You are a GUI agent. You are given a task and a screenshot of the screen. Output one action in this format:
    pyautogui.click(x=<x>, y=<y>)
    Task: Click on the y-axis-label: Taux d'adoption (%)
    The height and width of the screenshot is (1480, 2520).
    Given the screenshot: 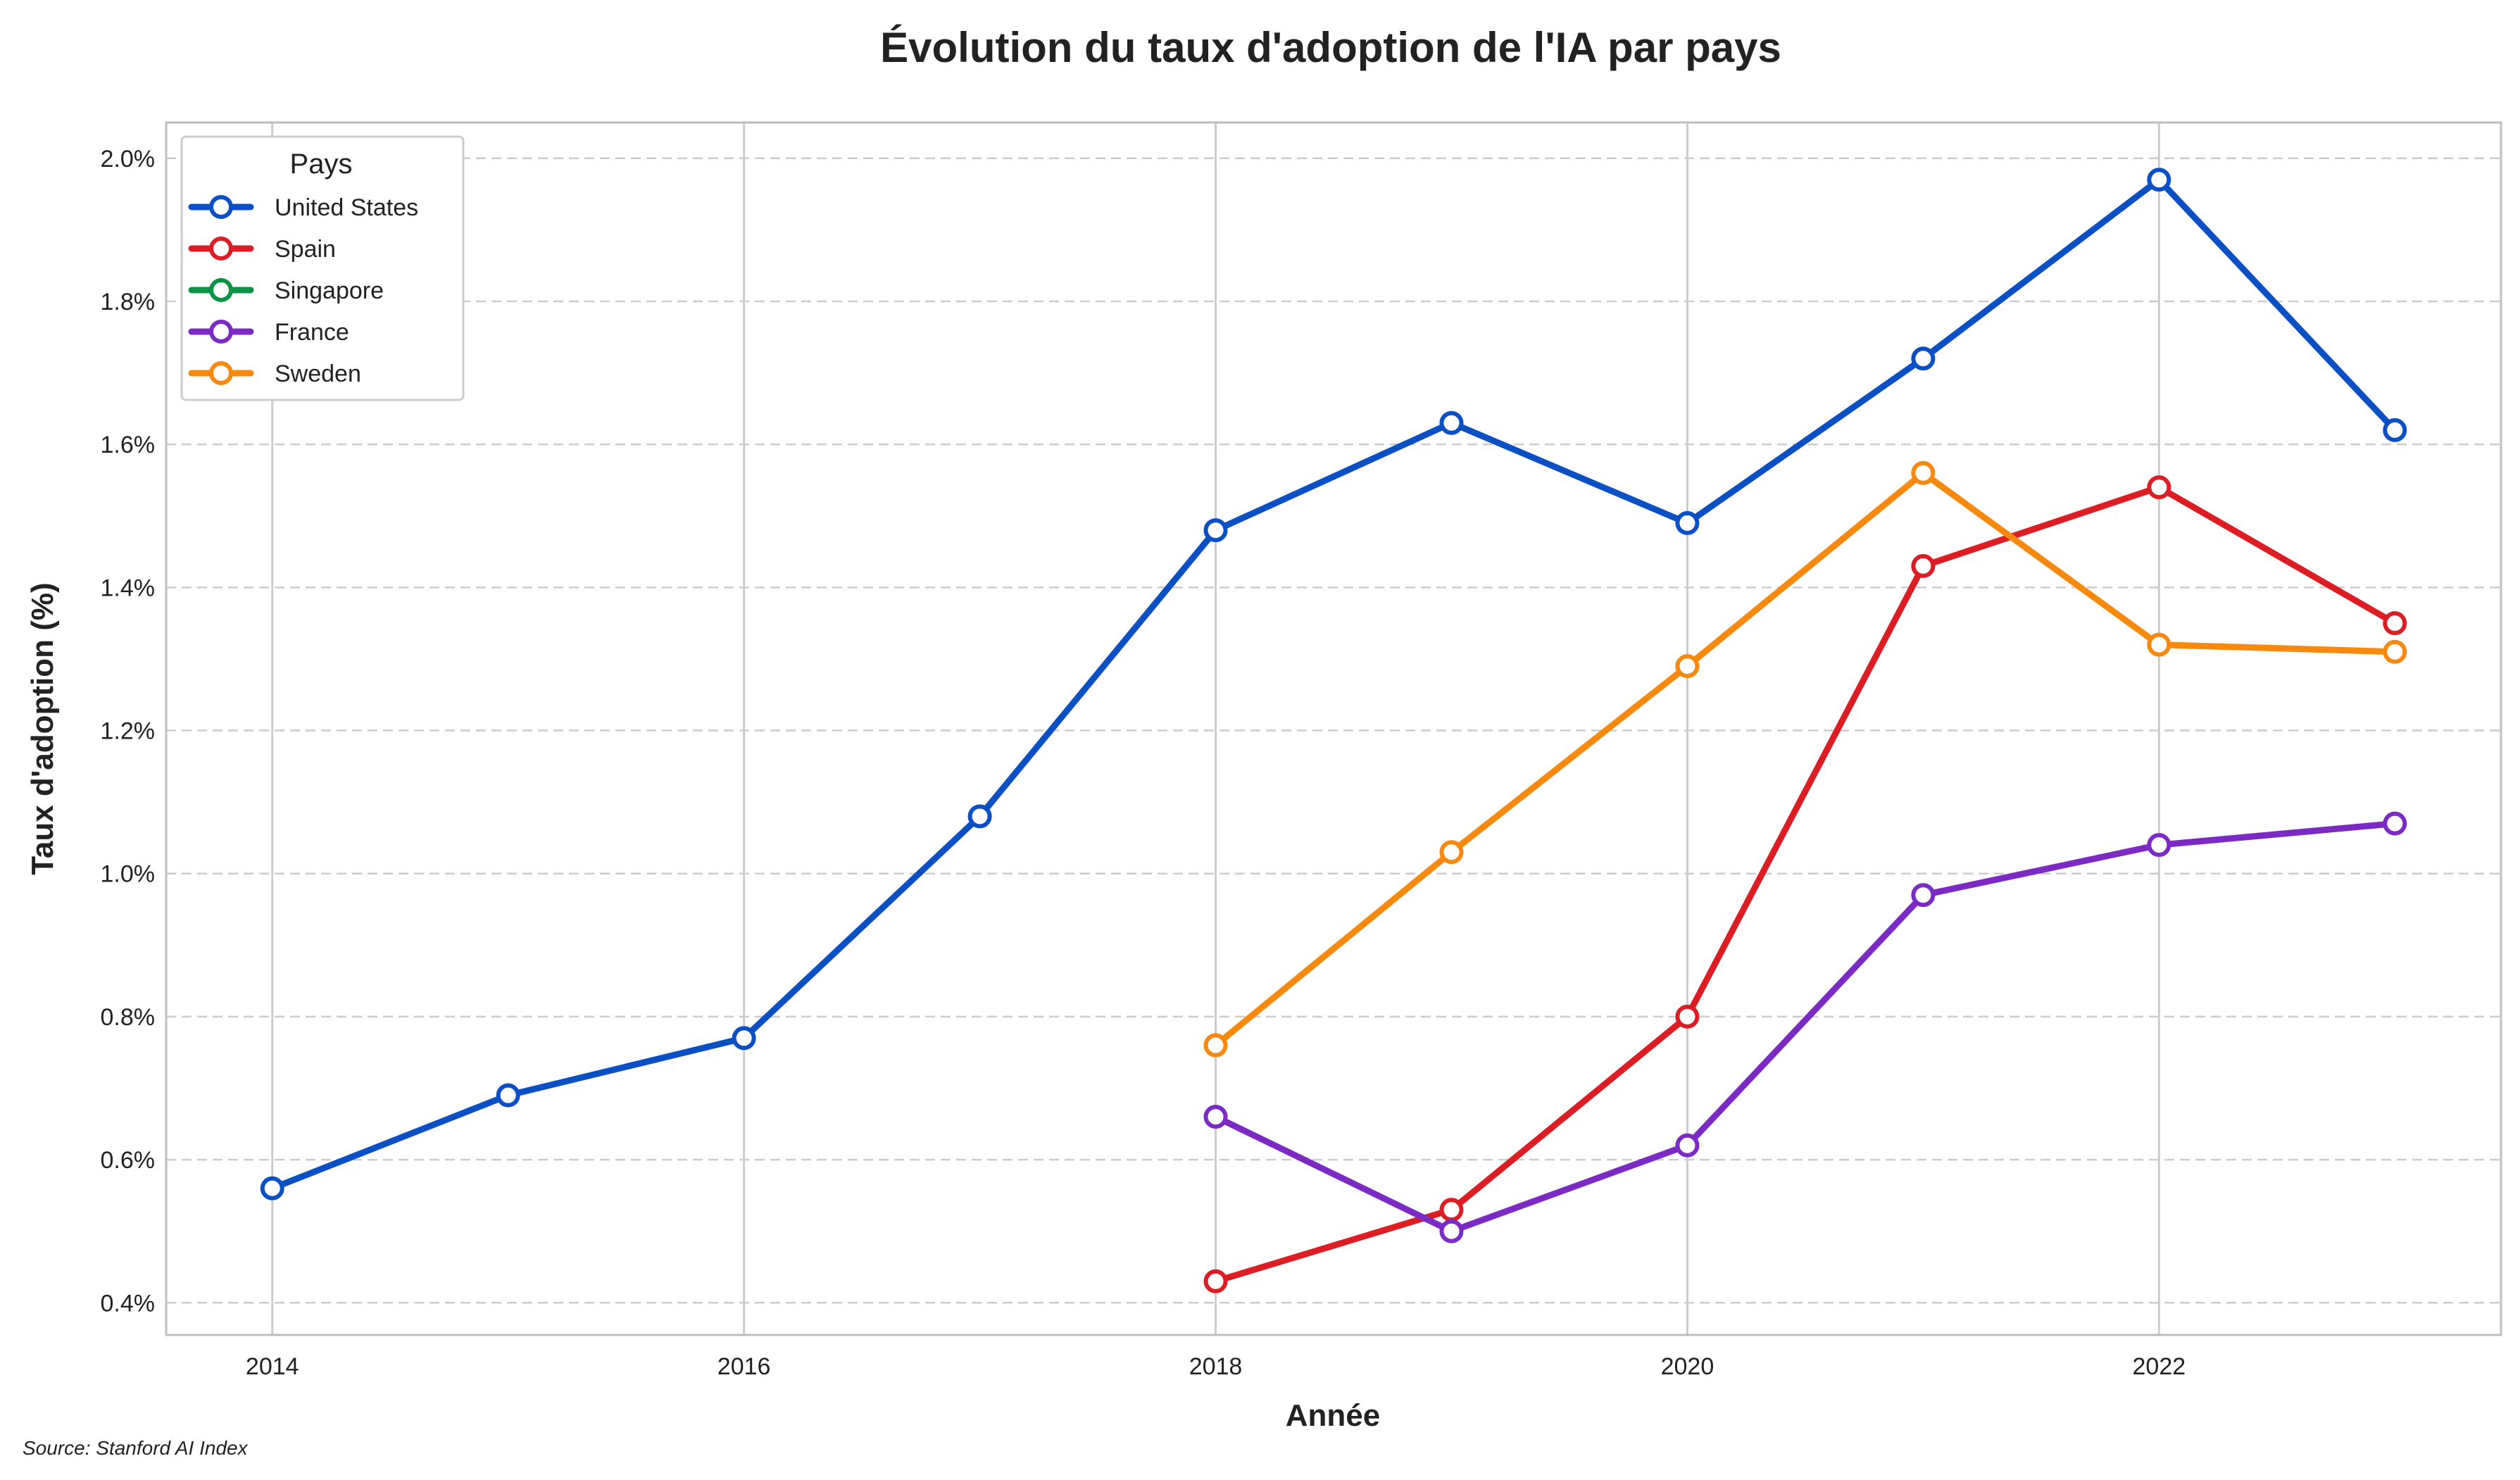 What is the action you would take?
    pyautogui.click(x=43, y=728)
    